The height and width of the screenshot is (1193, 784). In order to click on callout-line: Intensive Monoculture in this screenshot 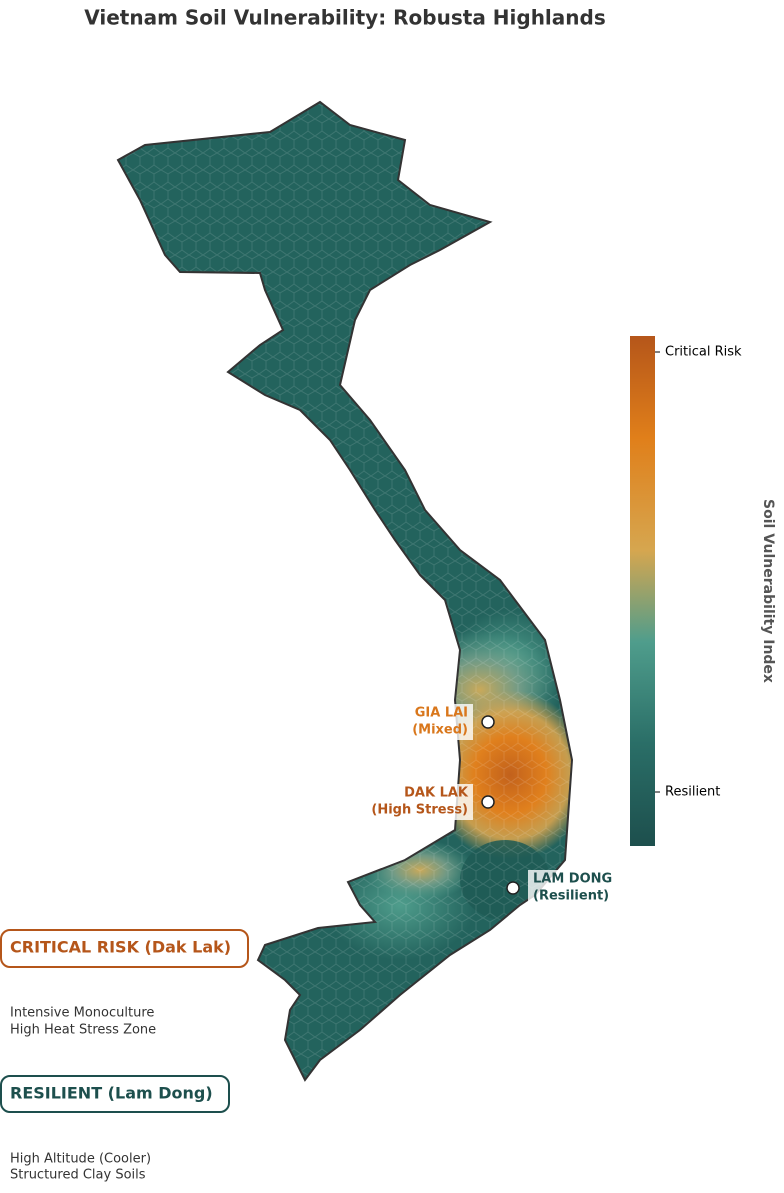, I will do `click(82, 1013)`.